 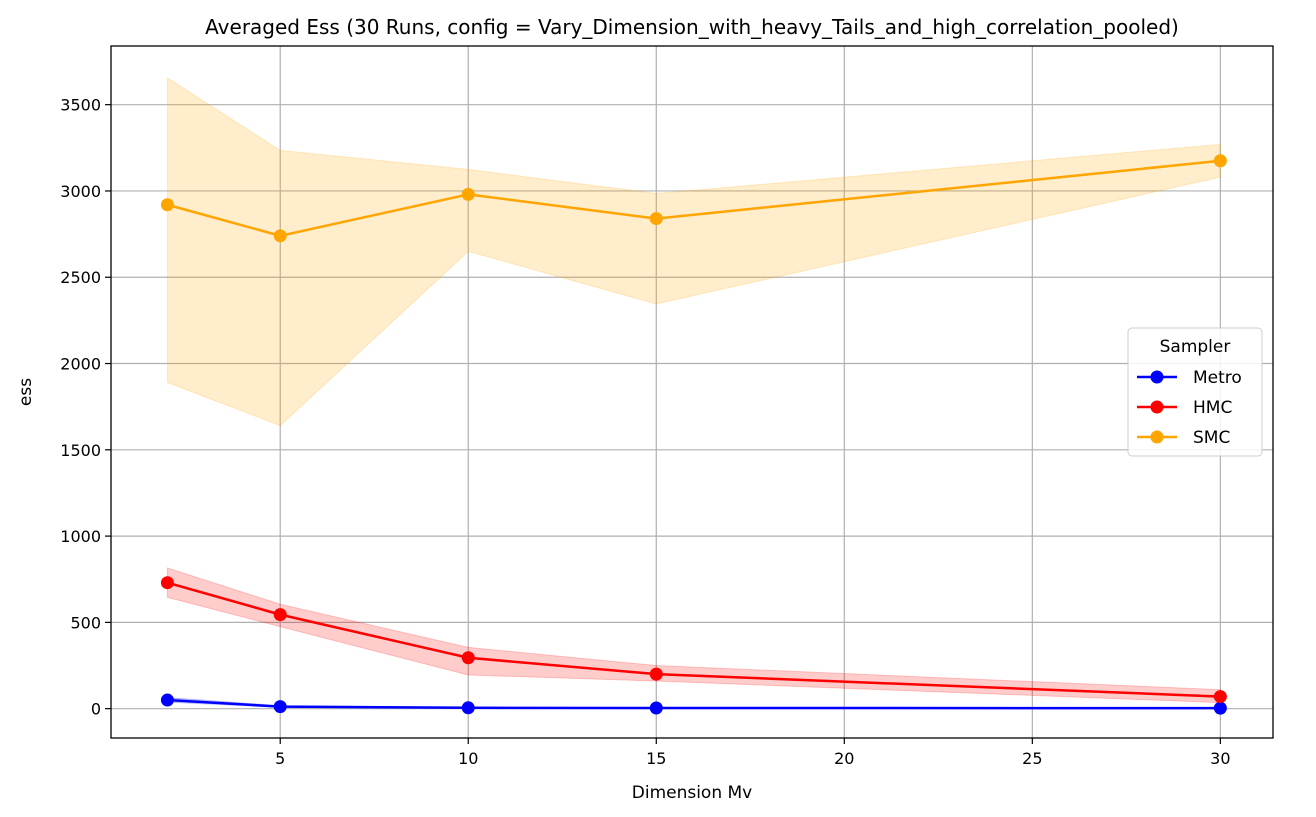 What do you see at coordinates (1212, 408) in the screenshot?
I see `legend-hmc-label: HMC` at bounding box center [1212, 408].